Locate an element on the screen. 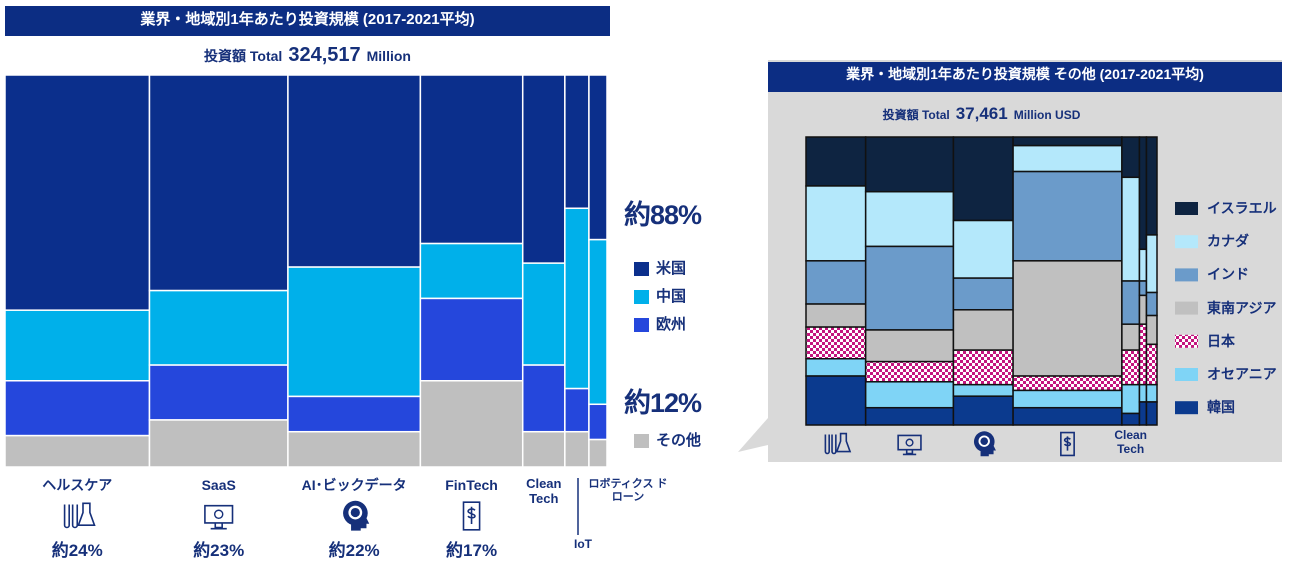 Image resolution: width=1298 pixels, height=565 pixels. legend-label: 中国 is located at coordinates (671, 296).